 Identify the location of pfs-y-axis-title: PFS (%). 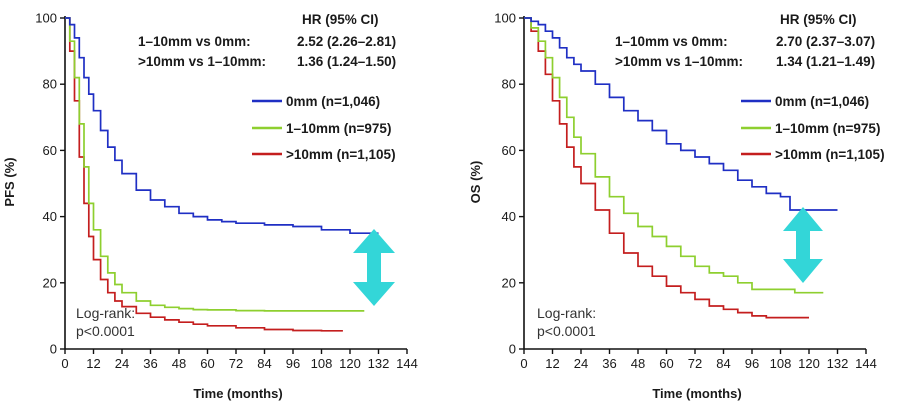
(9, 181).